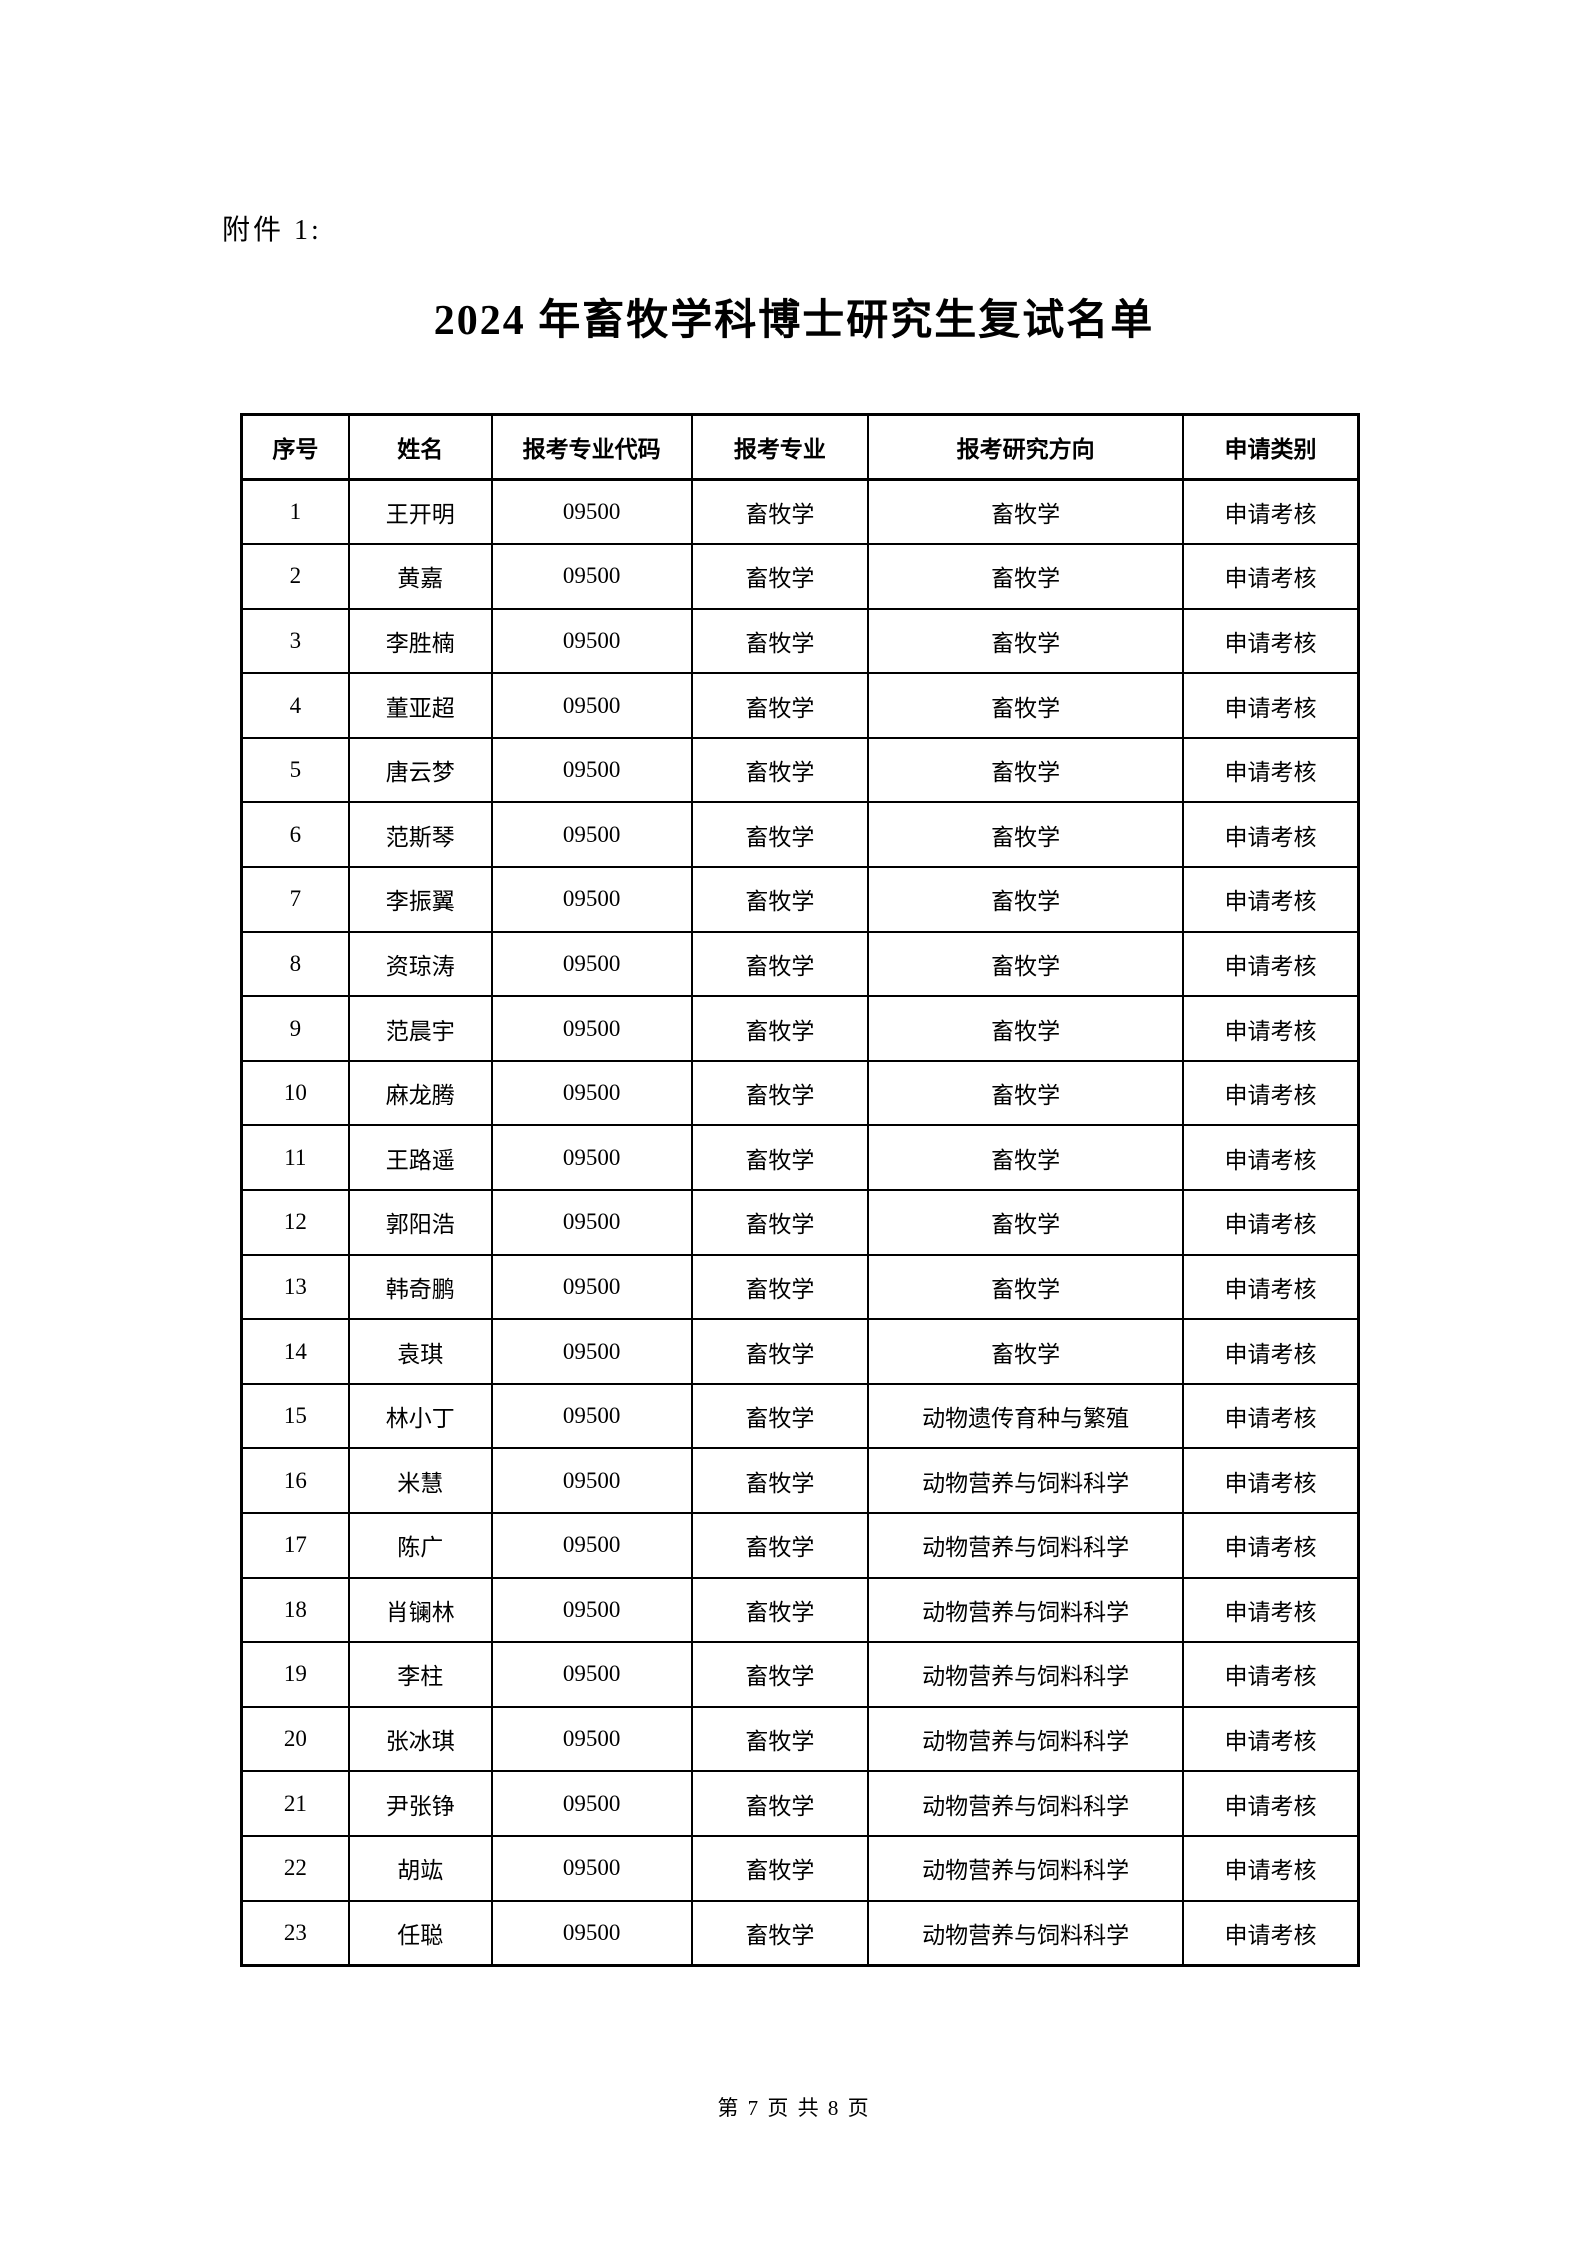 This screenshot has height=2245, width=1588. I want to click on cell-name: 李柱, so click(420, 1674).